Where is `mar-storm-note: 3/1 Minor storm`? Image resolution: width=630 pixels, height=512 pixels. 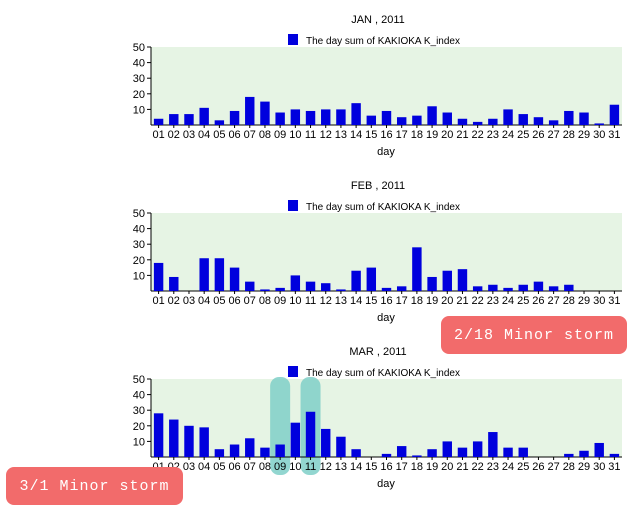 mar-storm-note: 3/1 Minor storm is located at coordinates (94, 486).